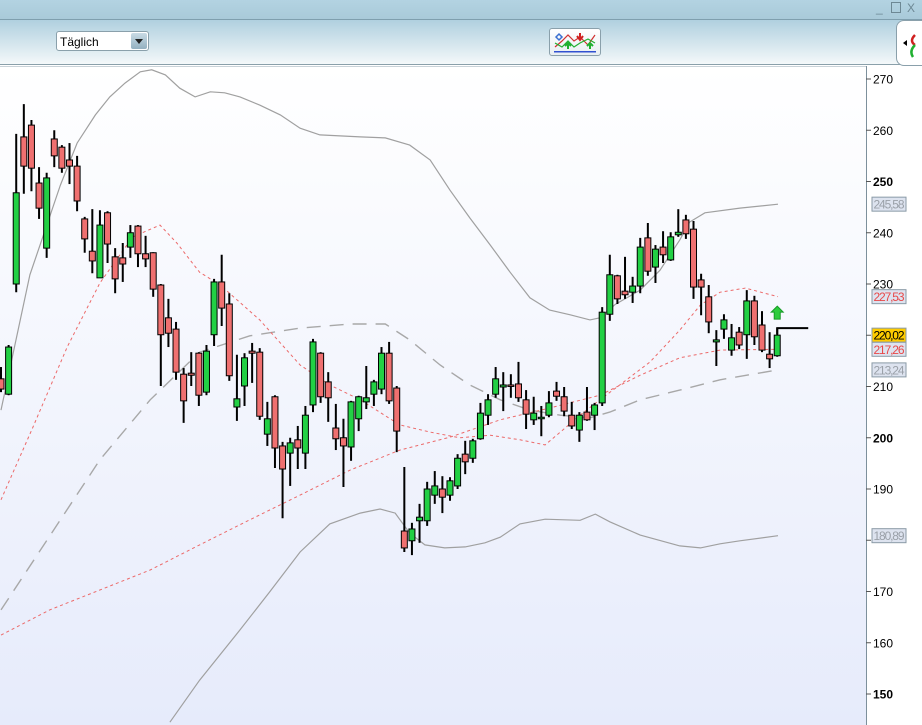  What do you see at coordinates (879, 8) in the screenshot?
I see `minimize-icon: _` at bounding box center [879, 8].